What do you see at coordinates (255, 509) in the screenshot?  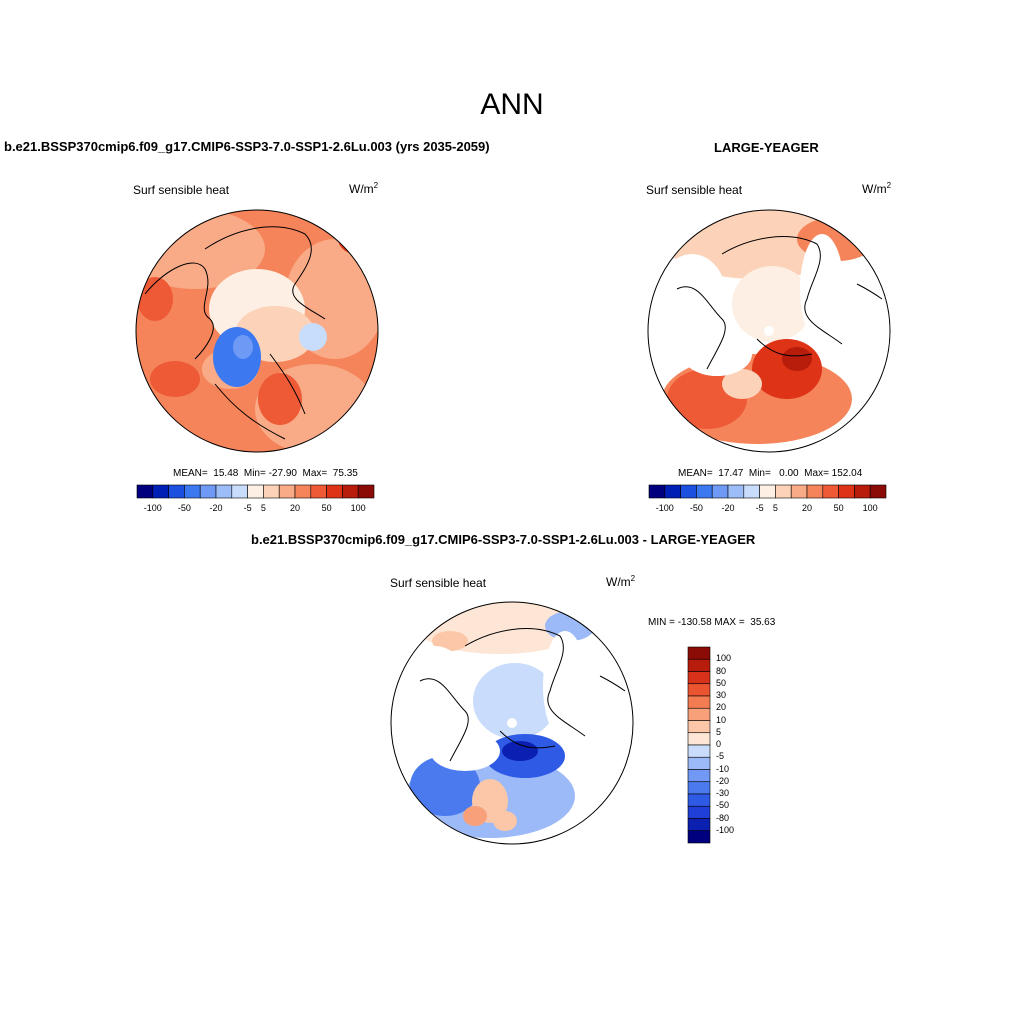 I see `panel-test-colorbar-ticks: -100 -50 -20 -5 5 20 50 100` at bounding box center [255, 509].